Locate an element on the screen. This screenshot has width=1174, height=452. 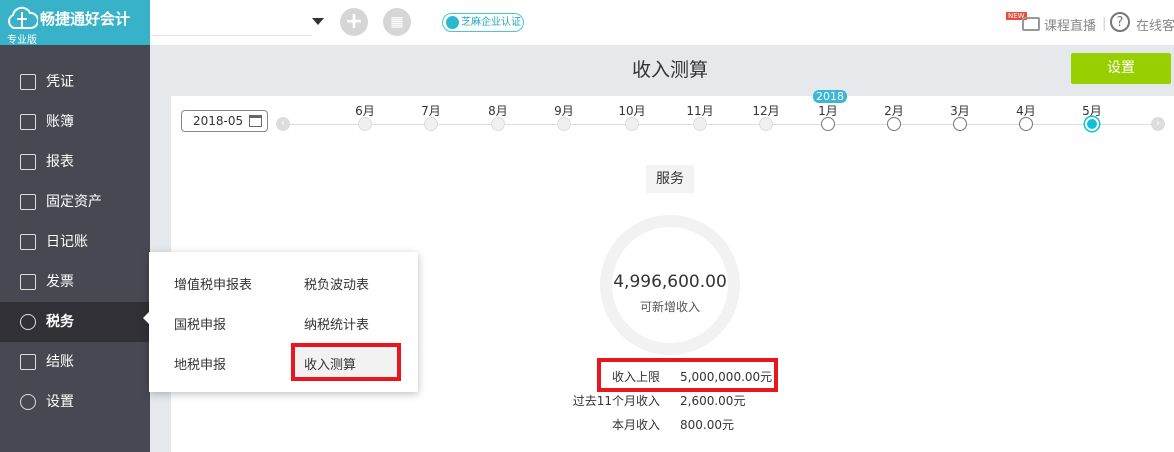
timeline-prev-icon: ‹ is located at coordinates (283, 124).